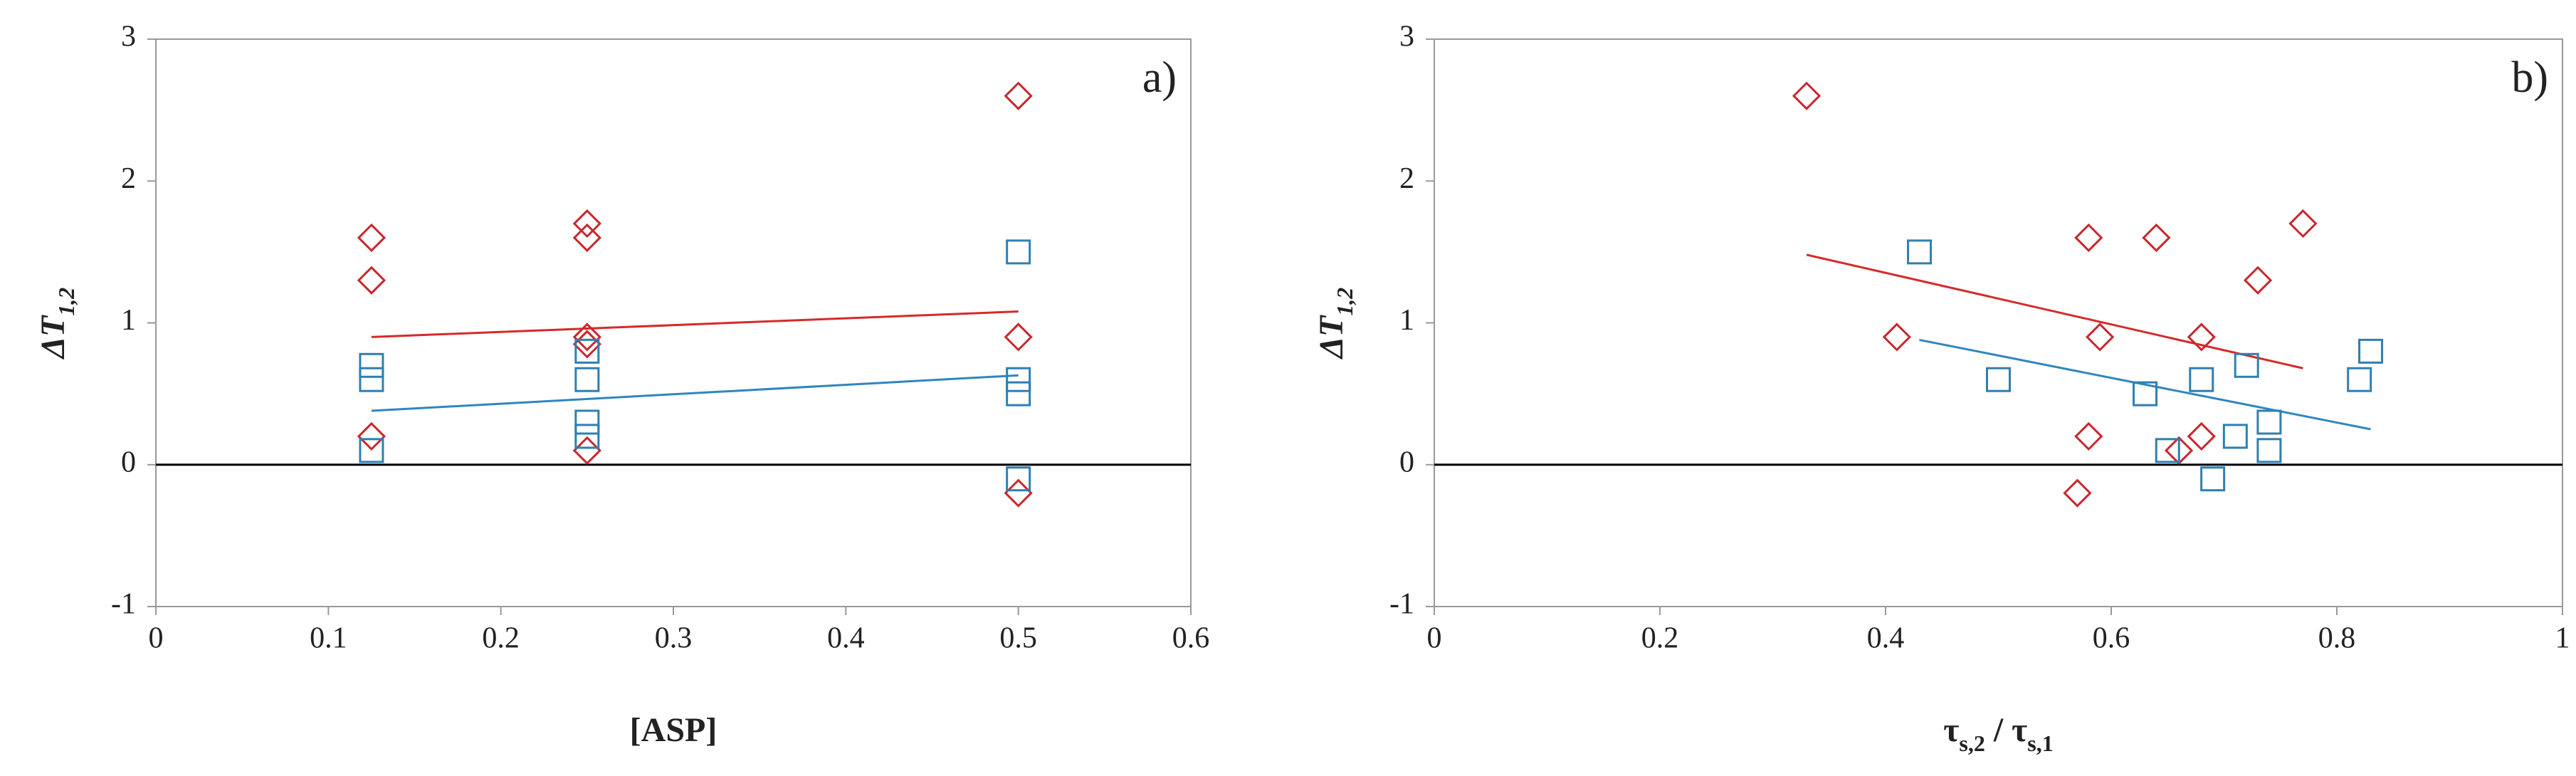 The width and height of the screenshot is (2576, 776). What do you see at coordinates (2040, 743) in the screenshot?
I see `subscript: s,1` at bounding box center [2040, 743].